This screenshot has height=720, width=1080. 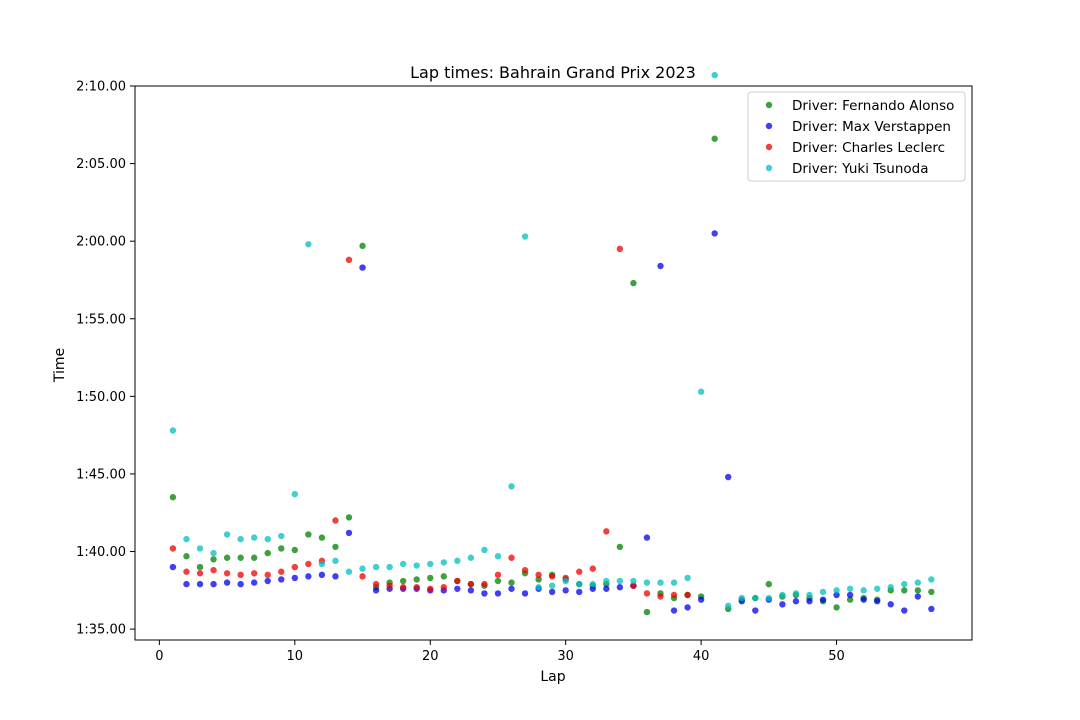 I want to click on legend-marker, so click(x=769, y=105).